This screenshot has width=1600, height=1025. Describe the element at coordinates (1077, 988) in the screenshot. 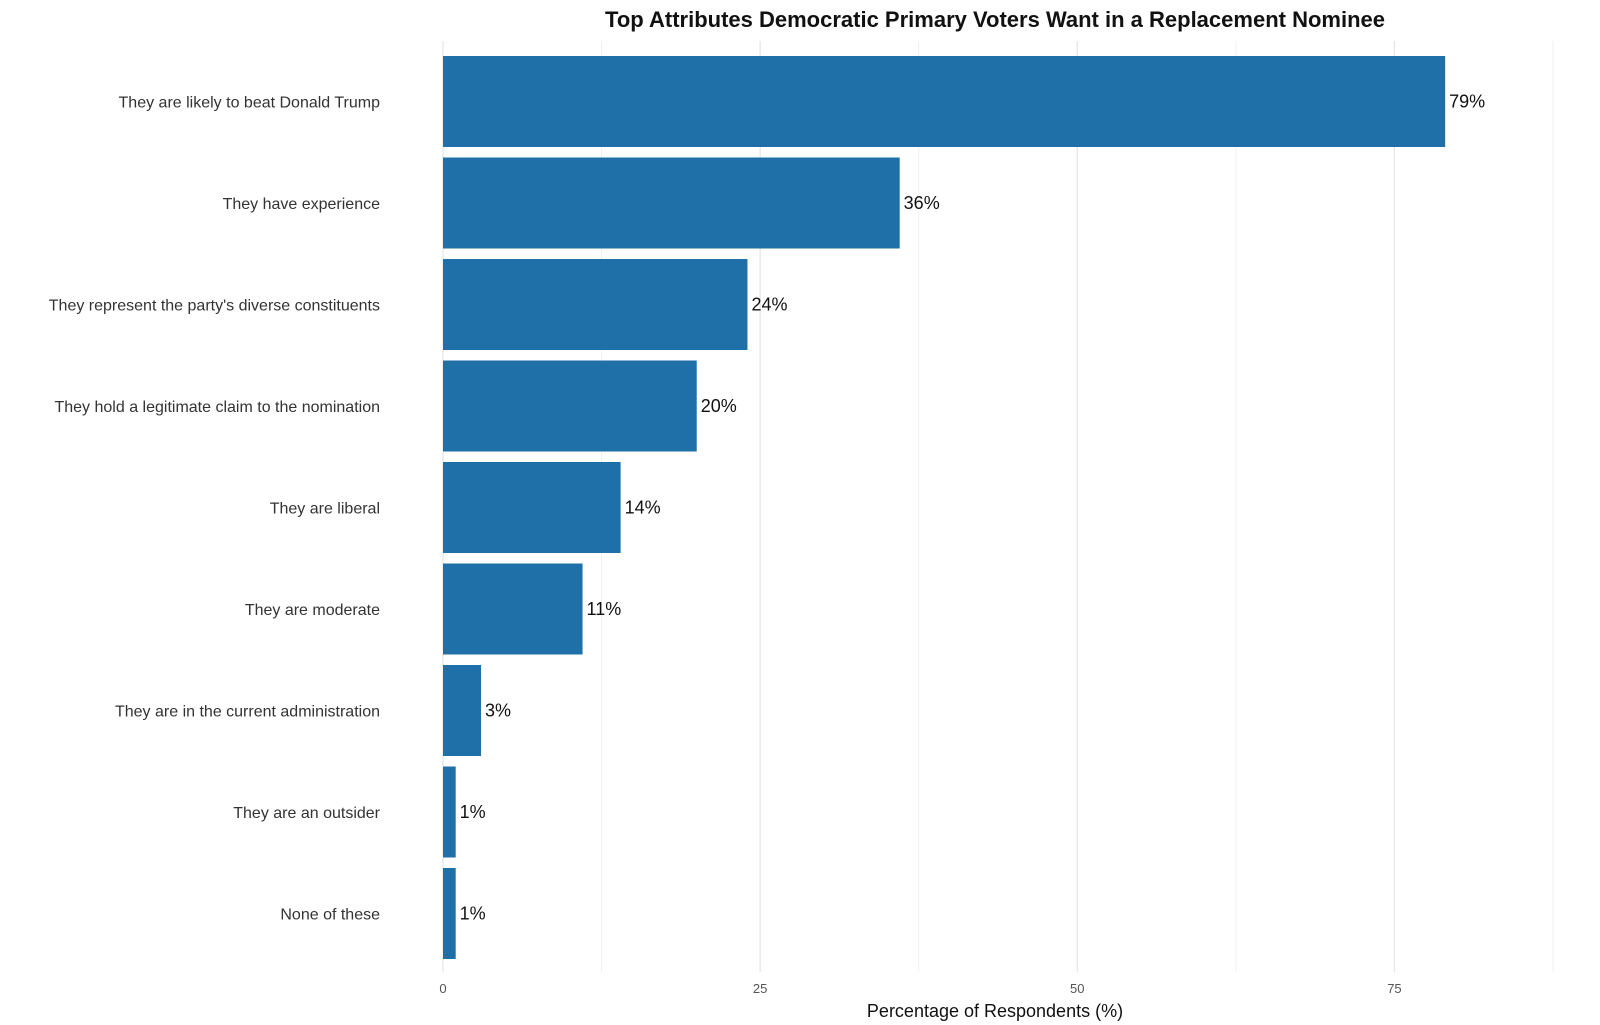

I see `x-tick-label: 50` at that location.